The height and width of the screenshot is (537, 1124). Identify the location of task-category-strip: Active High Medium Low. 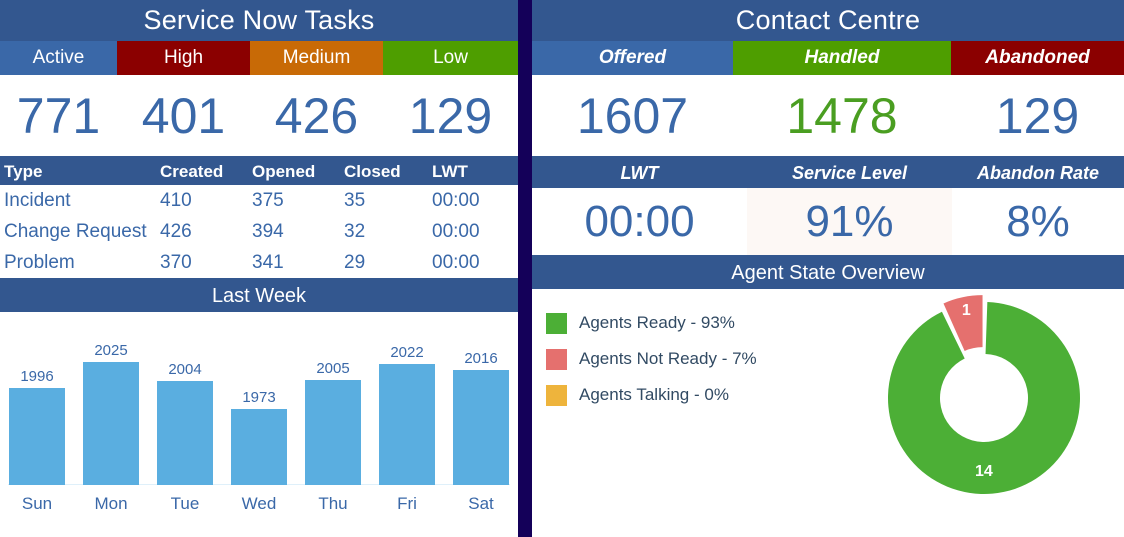
(259, 58).